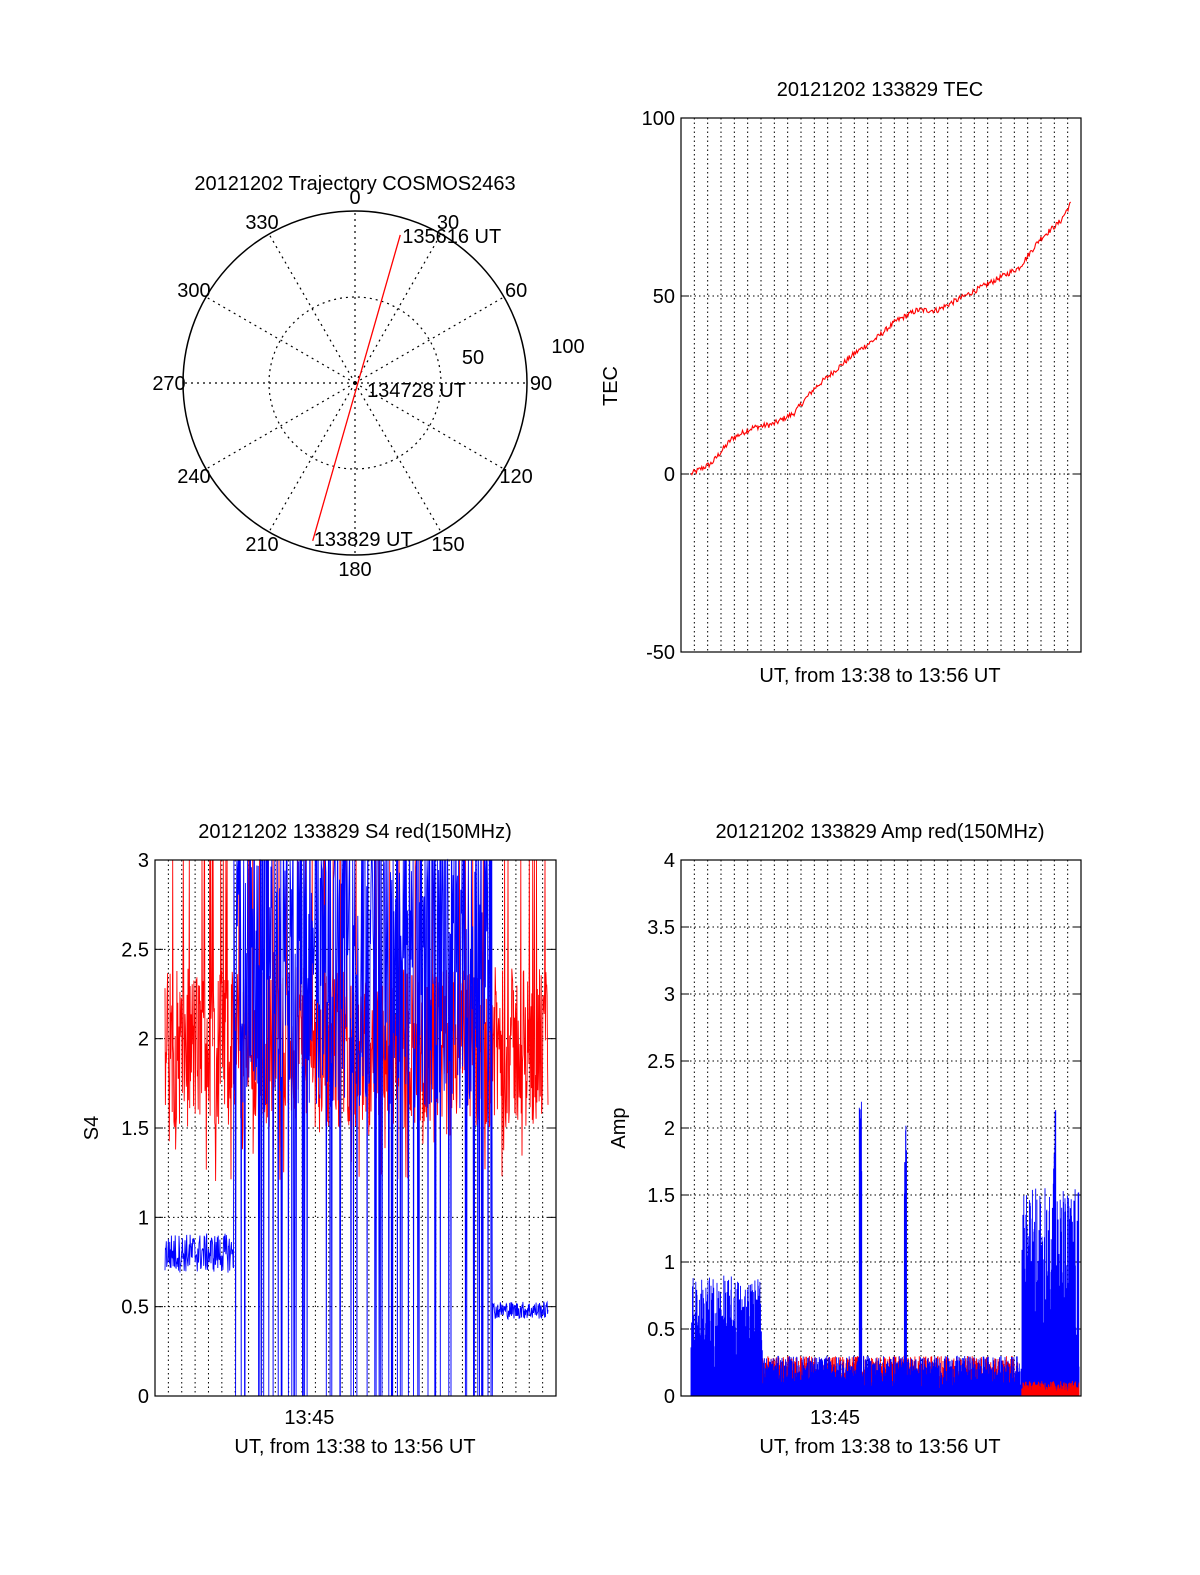 Image resolution: width=1200 pixels, height=1575 pixels. I want to click on polar-grid, so click(355, 383).